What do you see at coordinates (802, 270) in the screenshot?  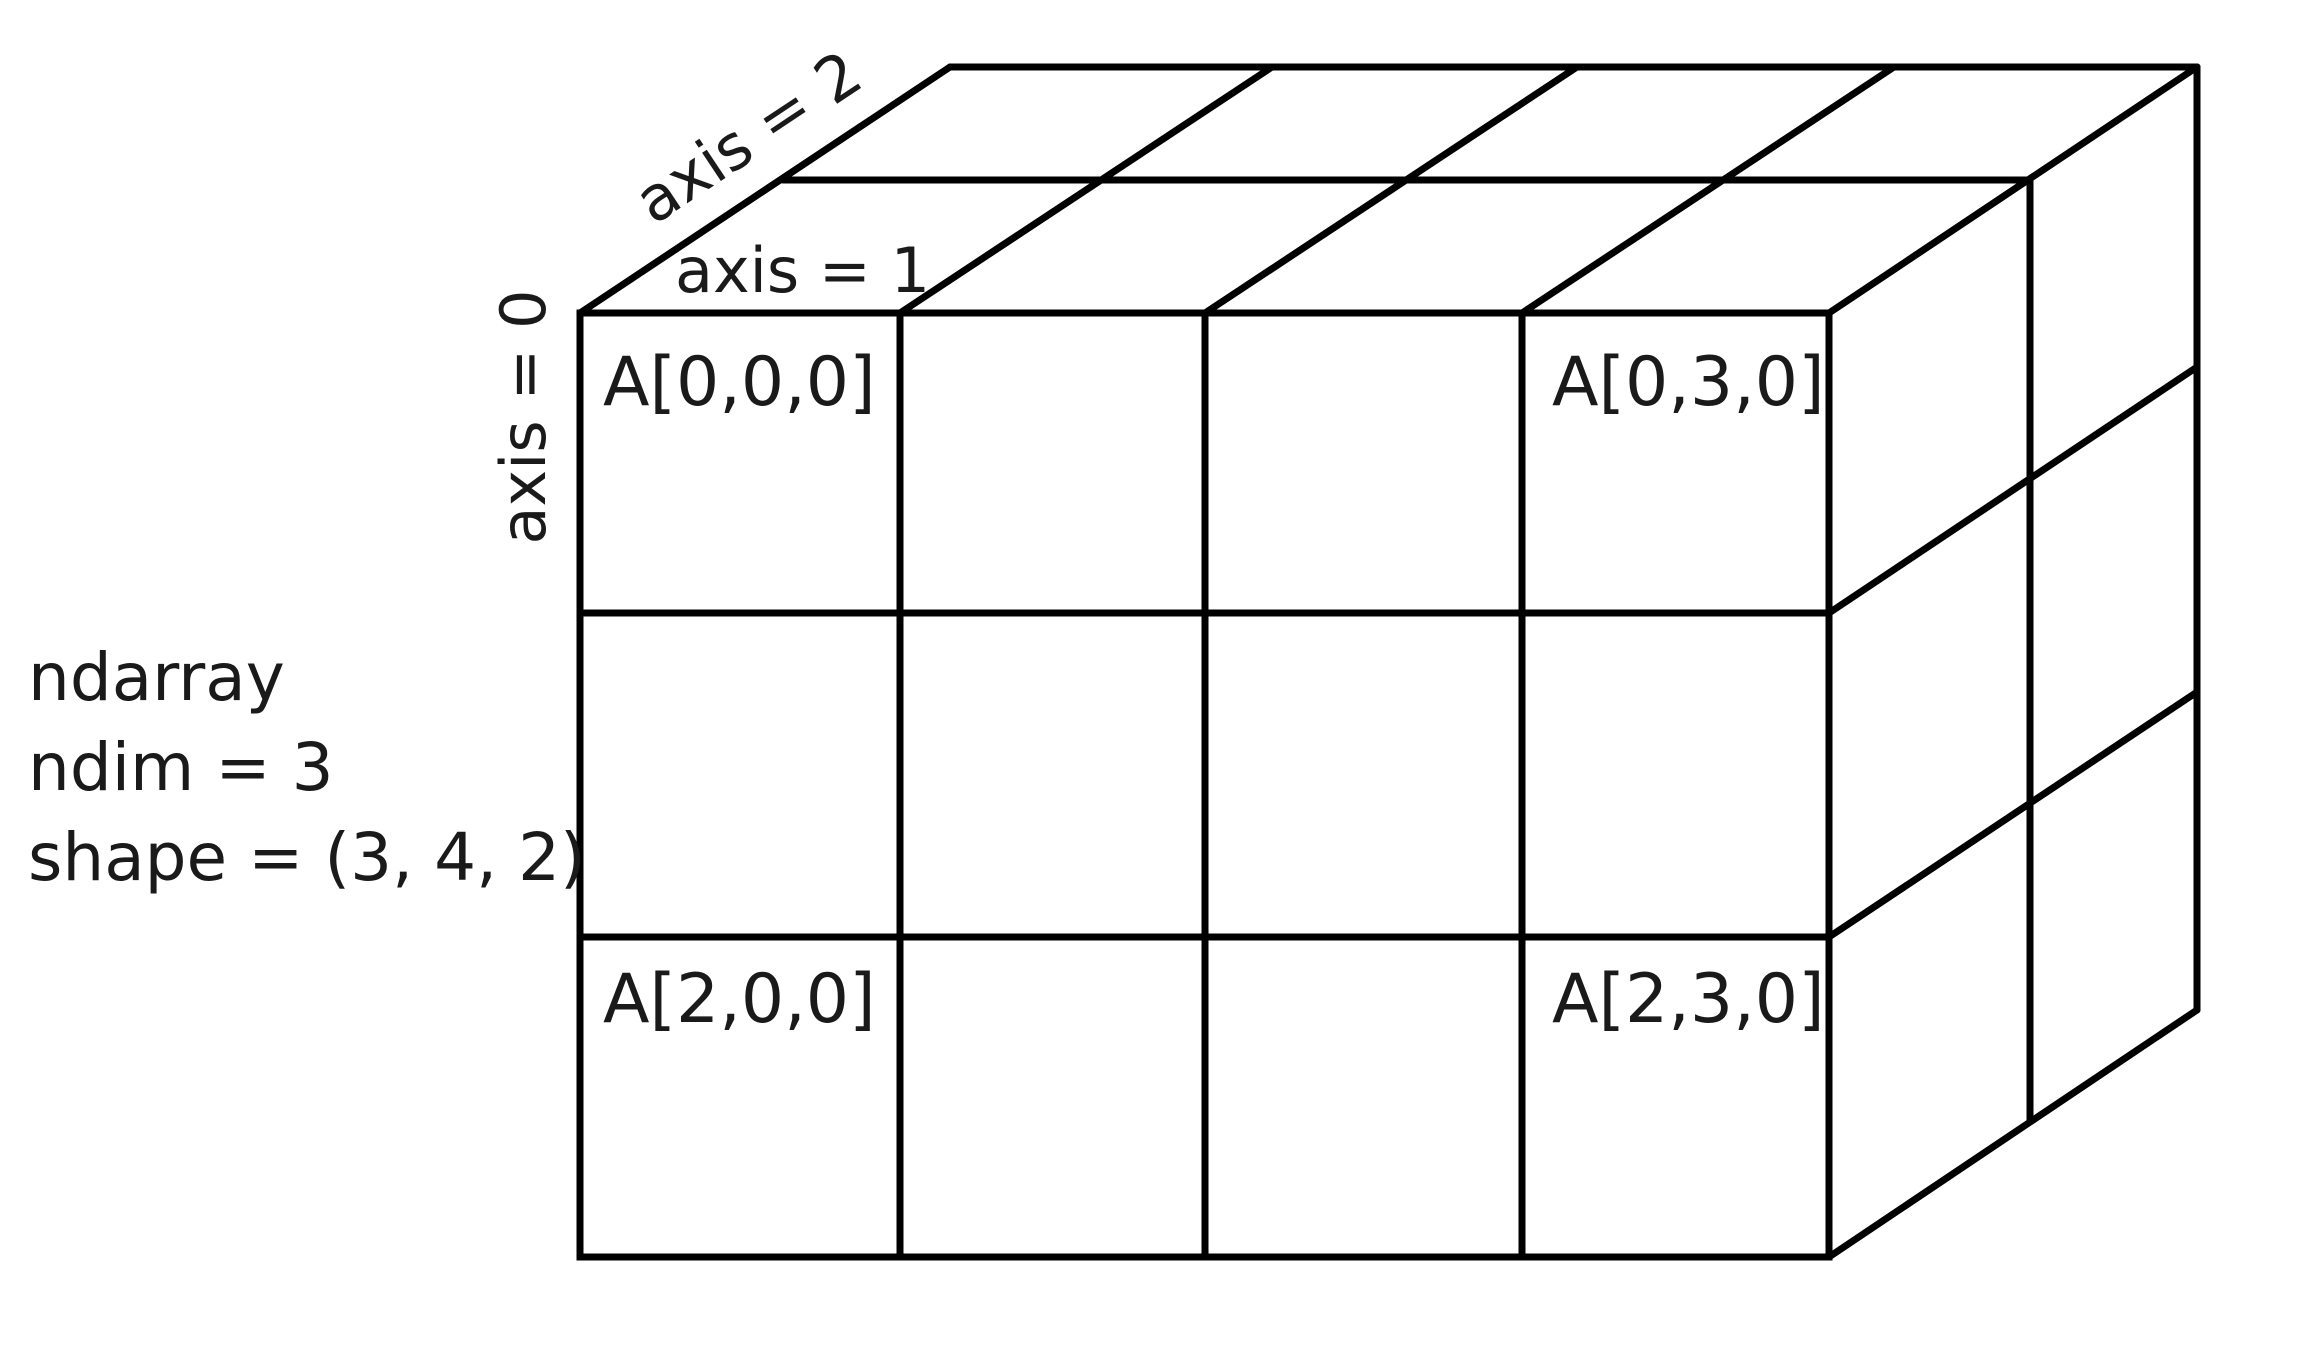 I see `axis-1-label: axis = 1` at bounding box center [802, 270].